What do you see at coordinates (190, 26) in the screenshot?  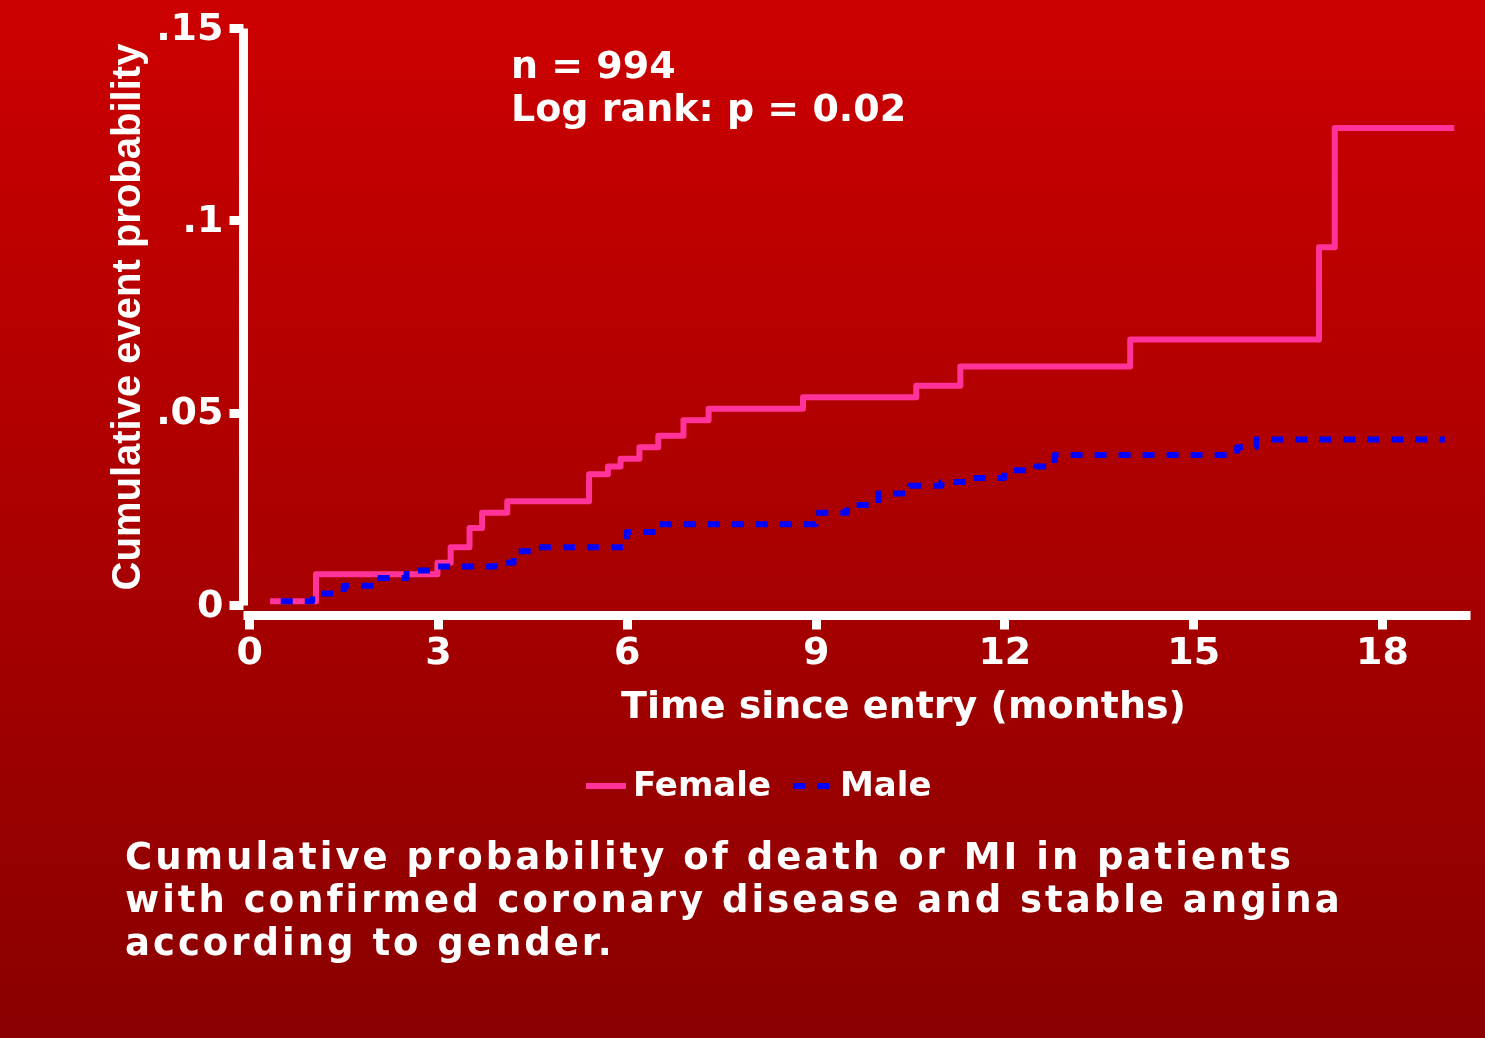 I see `y-tick-label: .15` at bounding box center [190, 26].